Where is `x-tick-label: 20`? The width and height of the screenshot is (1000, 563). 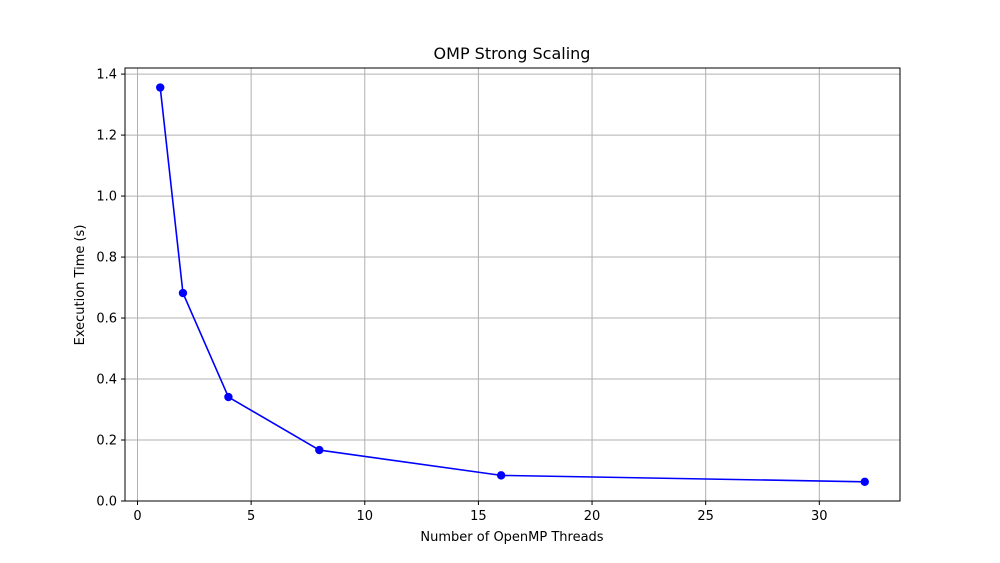 x-tick-label: 20 is located at coordinates (592, 516).